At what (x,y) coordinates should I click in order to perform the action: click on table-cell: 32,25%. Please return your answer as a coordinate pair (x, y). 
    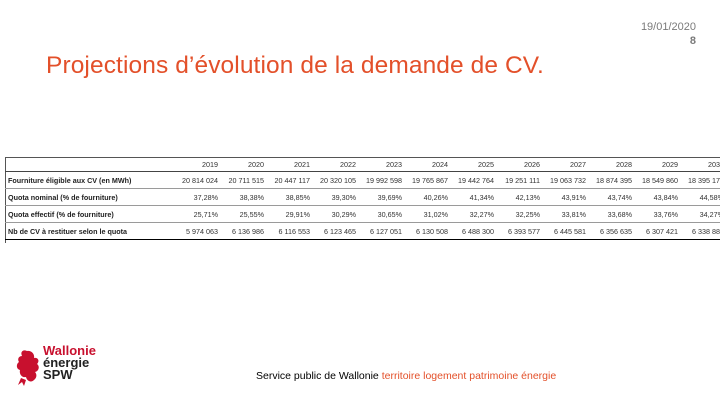
    Looking at the image, I should click on (520, 214).